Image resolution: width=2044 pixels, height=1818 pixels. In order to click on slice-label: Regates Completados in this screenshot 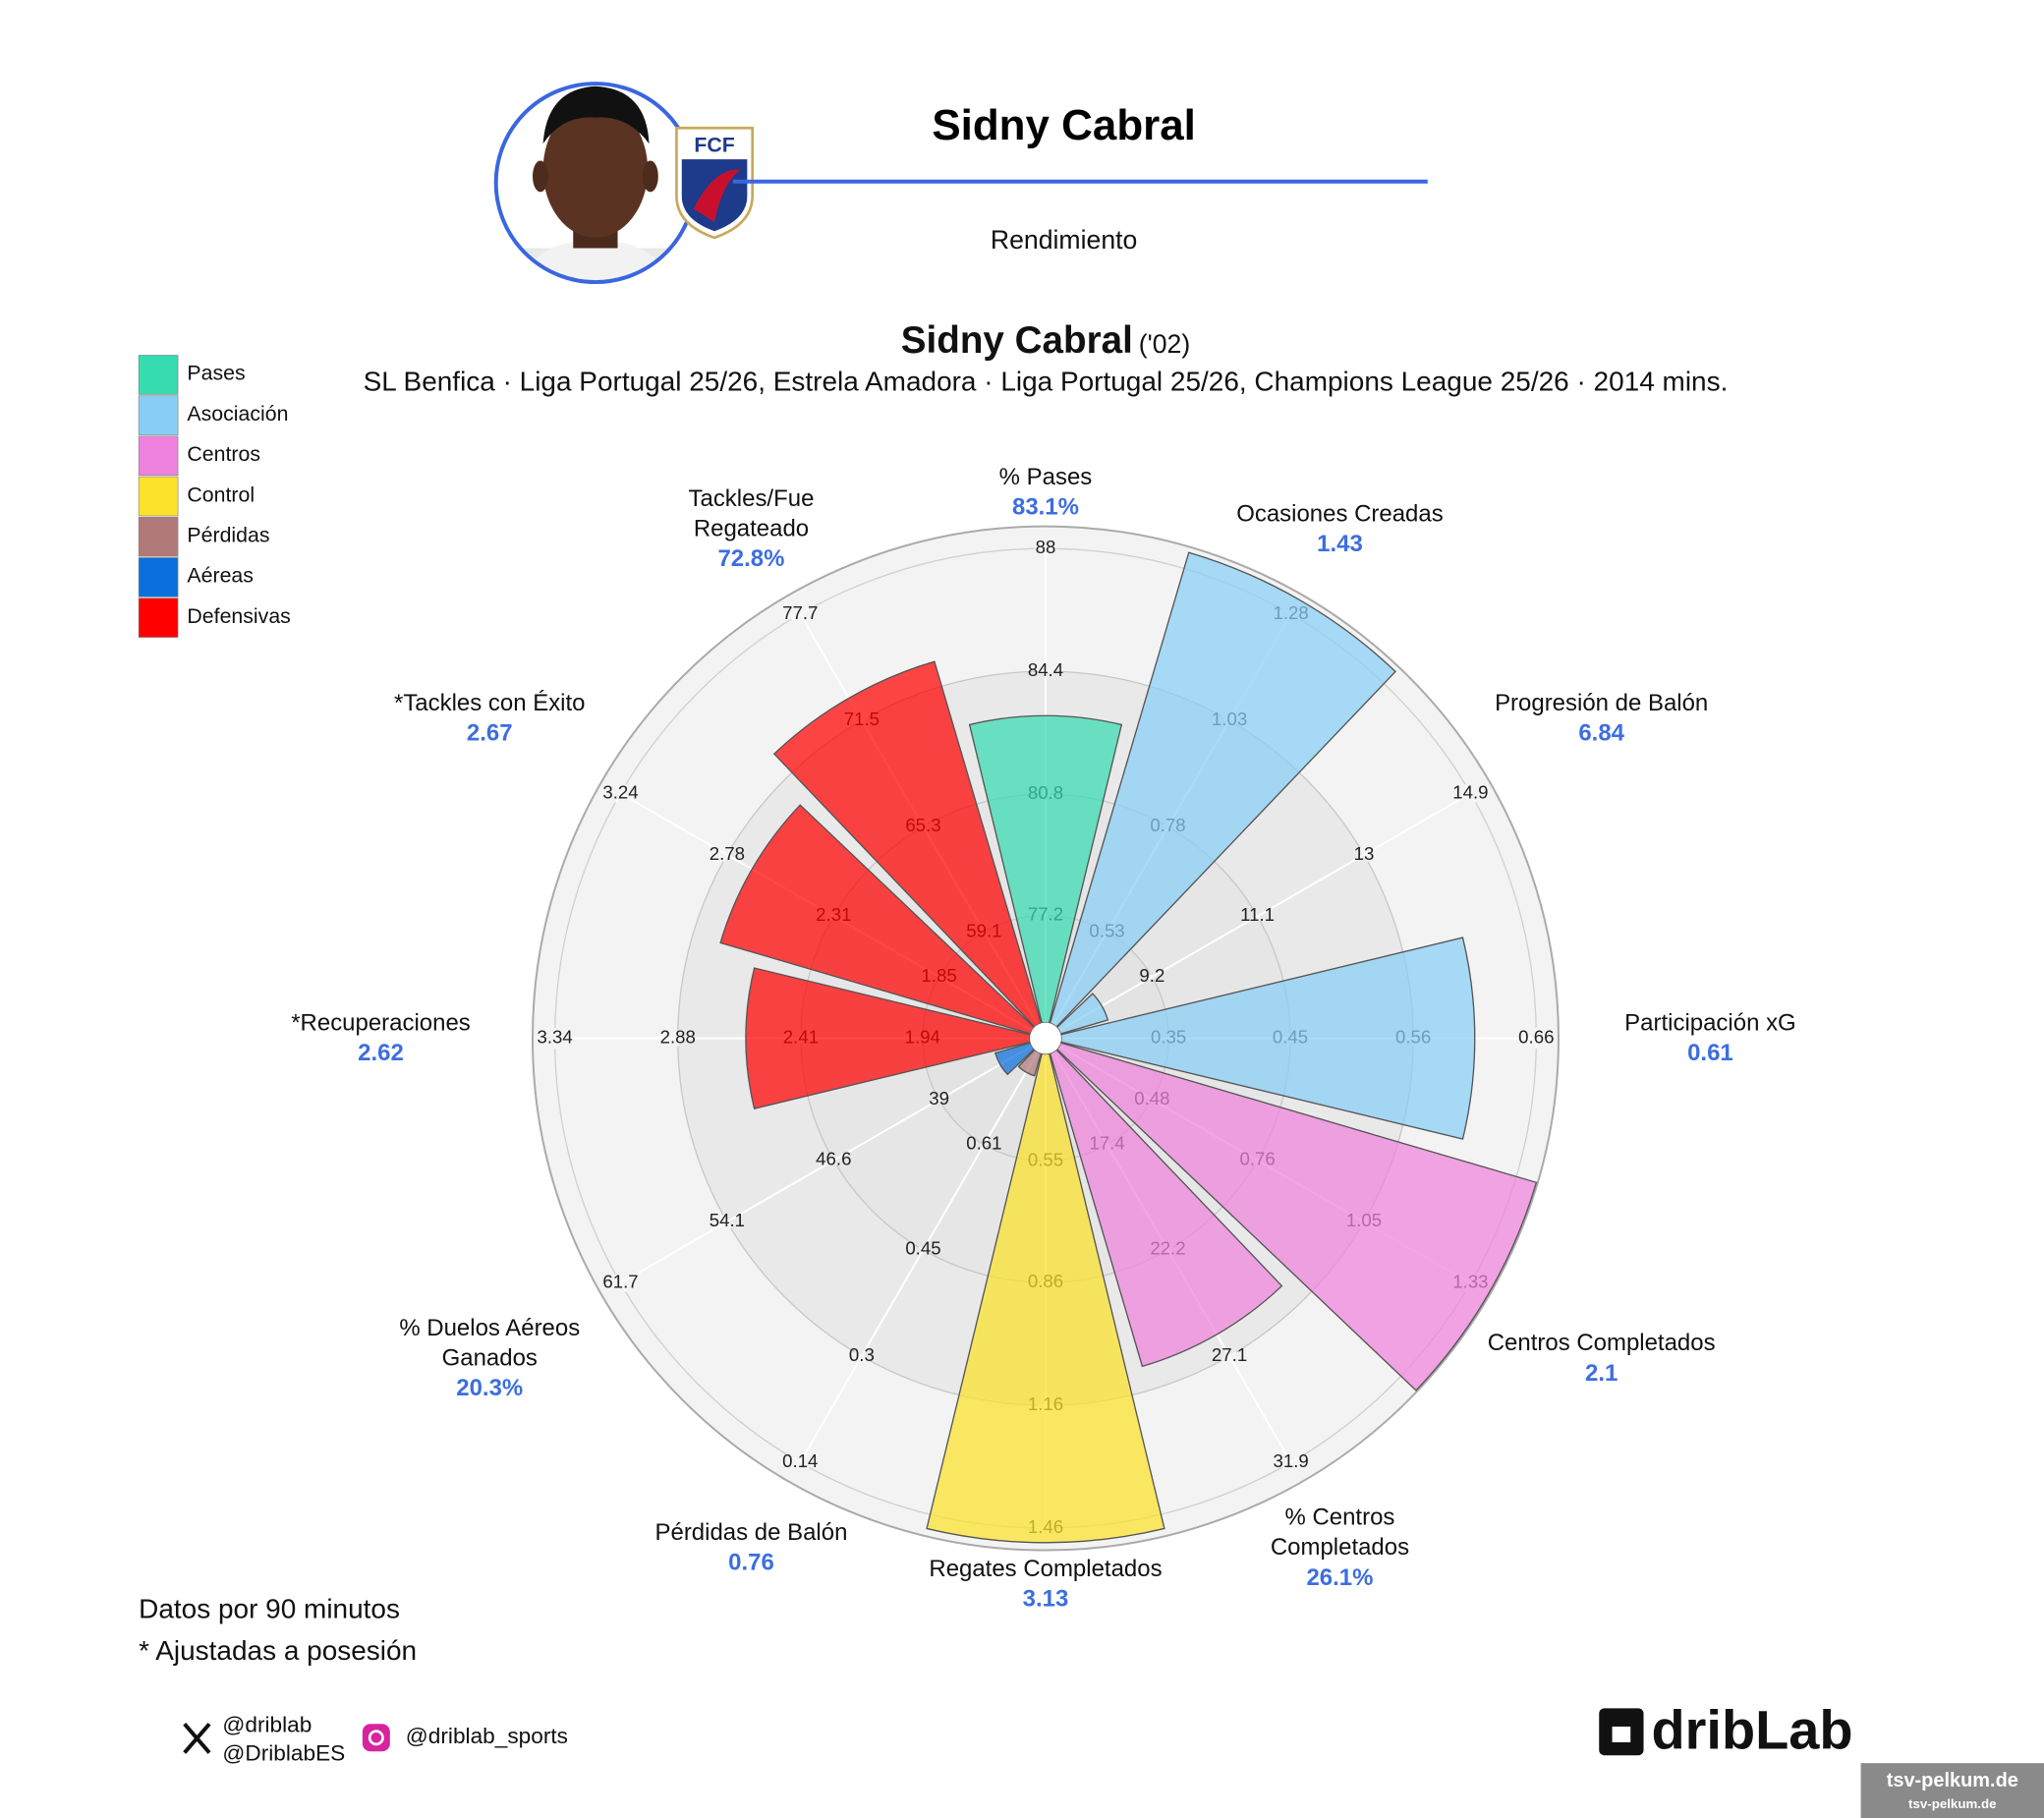, I will do `click(1046, 1568)`.